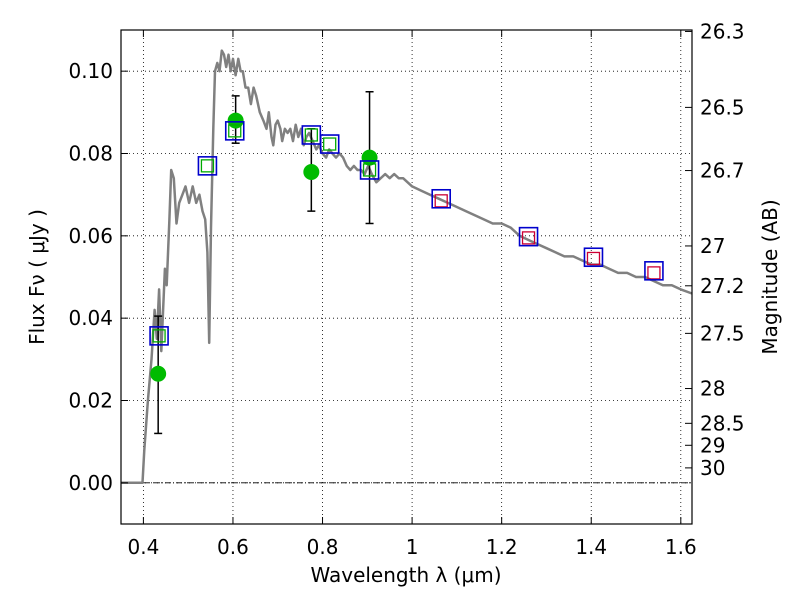 Image resolution: width=800 pixels, height=600 pixels. What do you see at coordinates (681, 547) in the screenshot?
I see `x-tick-label: 1.6` at bounding box center [681, 547].